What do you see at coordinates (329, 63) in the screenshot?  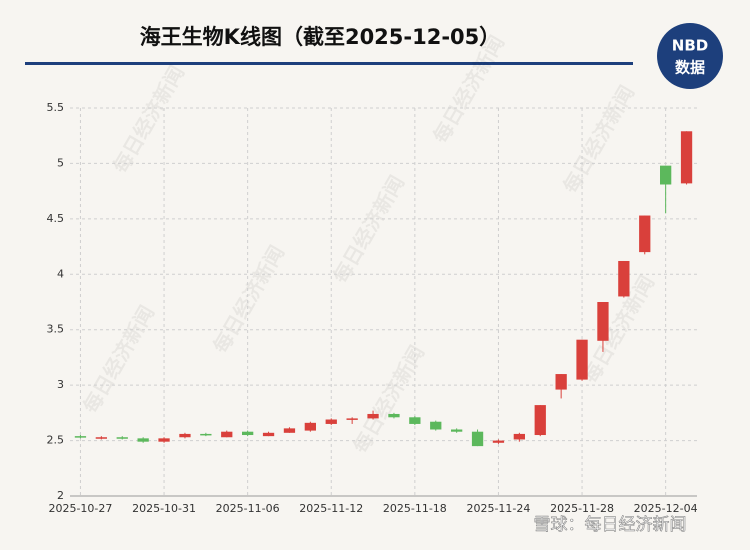 I see `title-rule` at bounding box center [329, 63].